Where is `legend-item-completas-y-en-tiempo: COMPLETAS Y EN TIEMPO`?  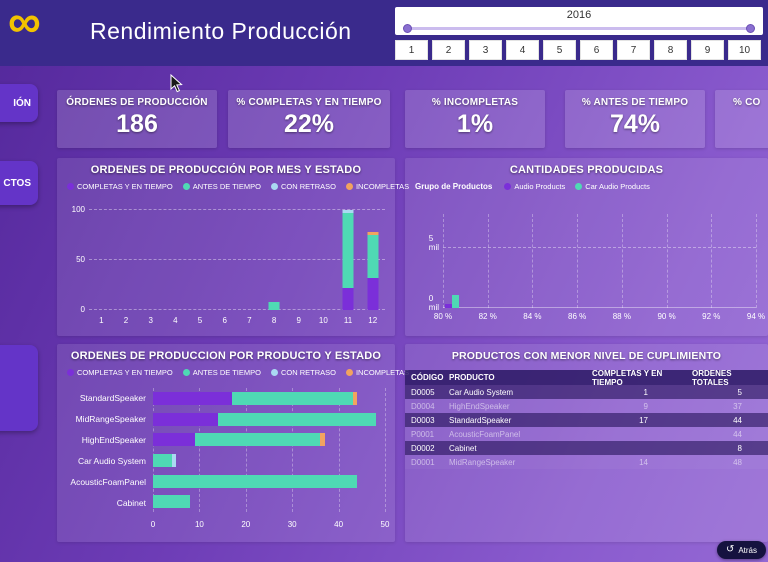
legend-item-completas-y-en-tiempo: COMPLETAS Y EN TIEMPO is located at coordinates (120, 372).